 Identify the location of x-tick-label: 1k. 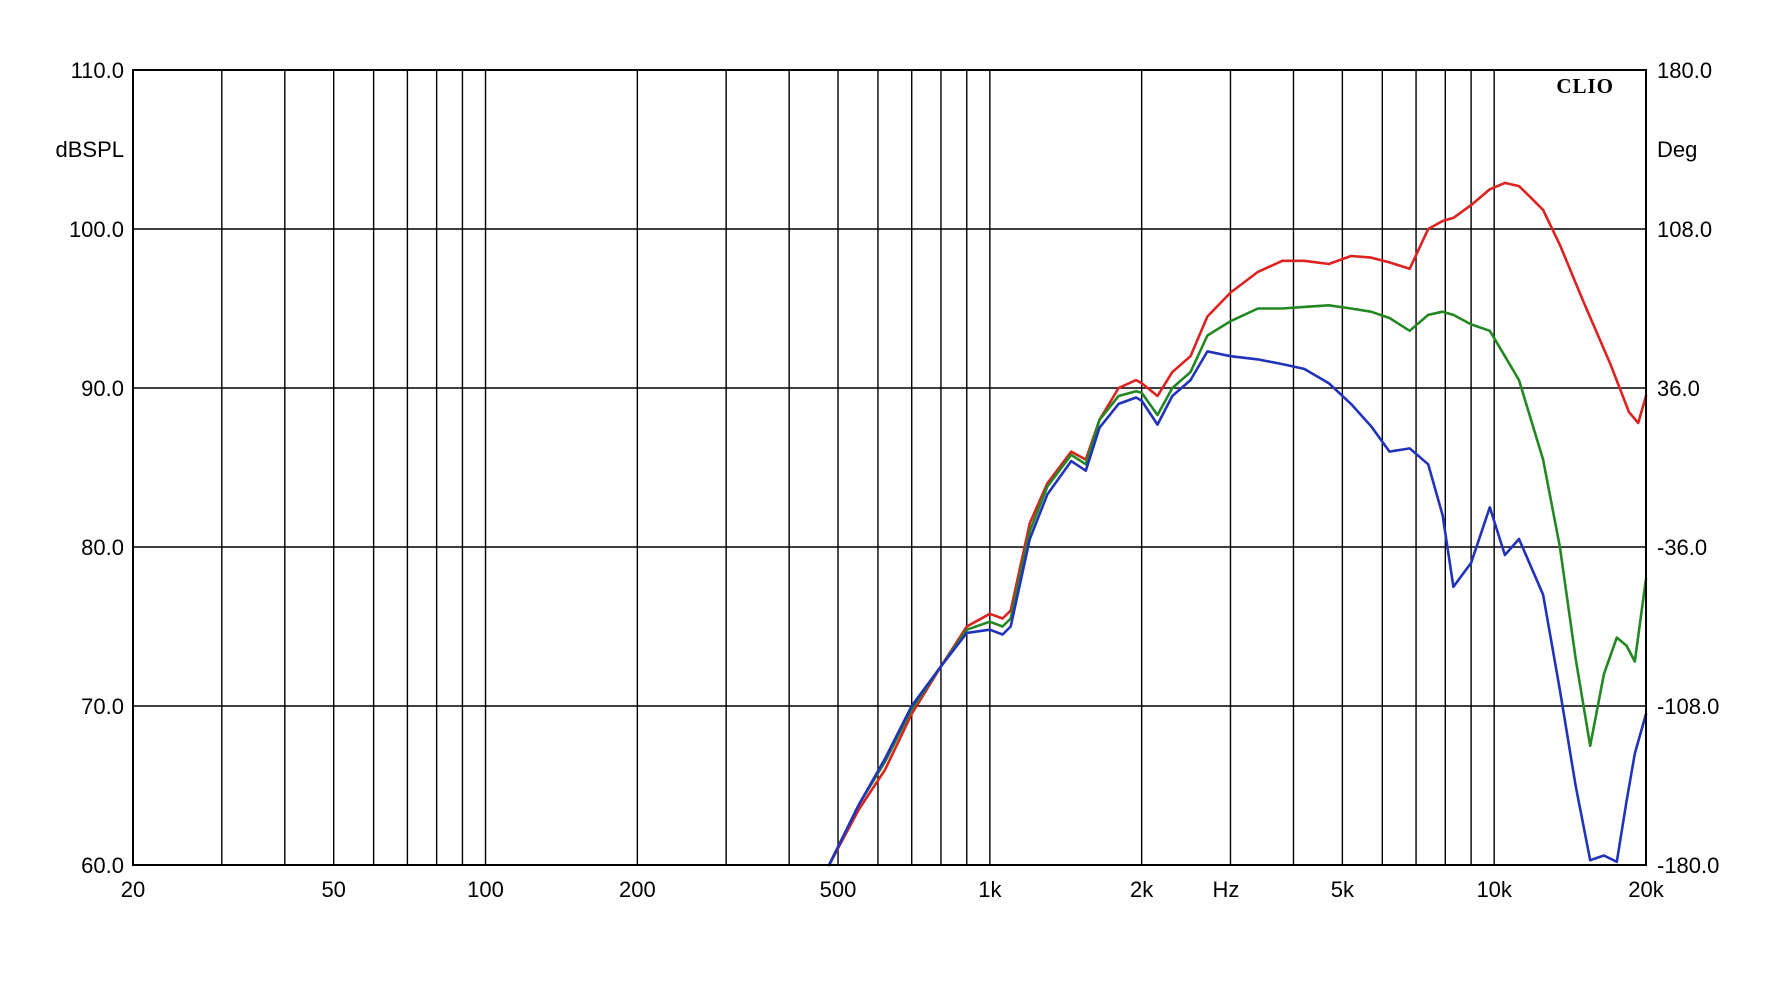
(990, 889).